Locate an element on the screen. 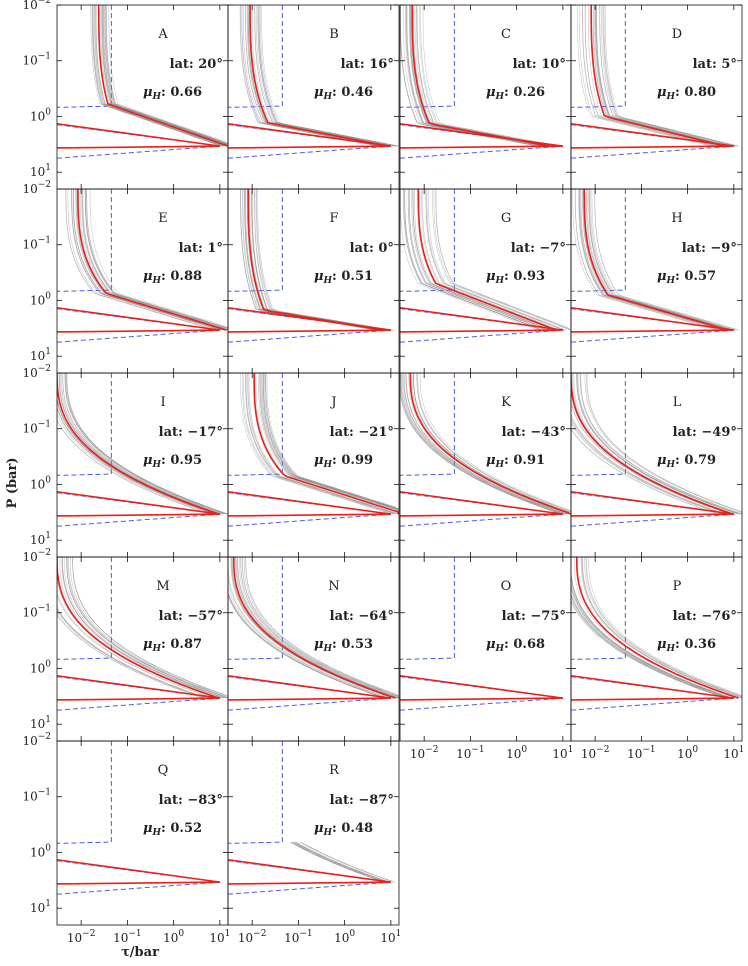  panel-mu: μH: 0.88 is located at coordinates (172, 277).